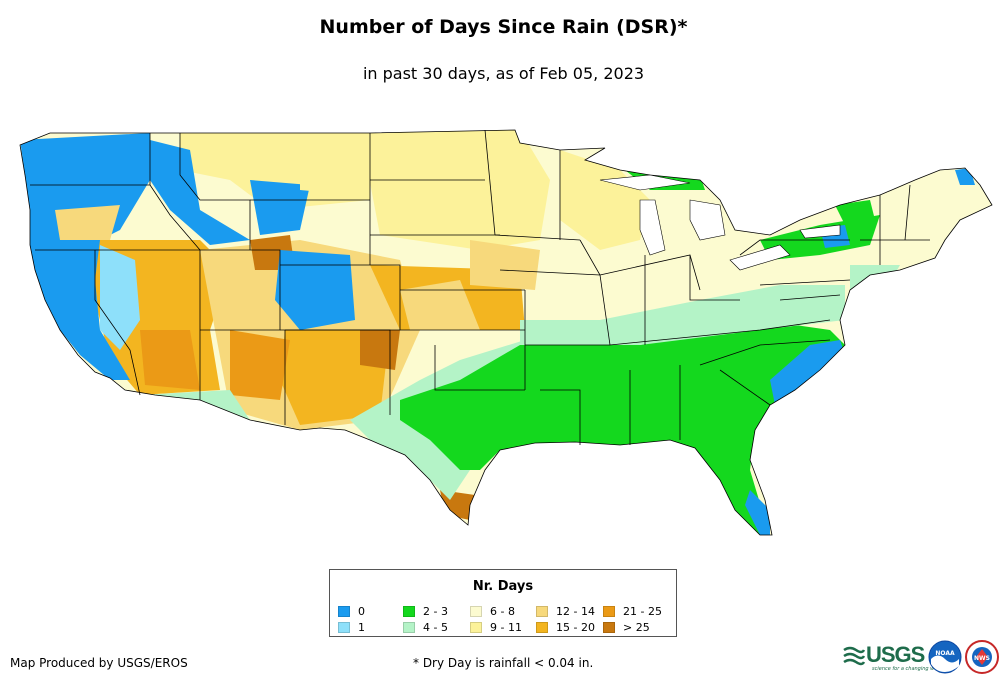  I want to click on legend-label: 2 - 3, so click(435, 611).